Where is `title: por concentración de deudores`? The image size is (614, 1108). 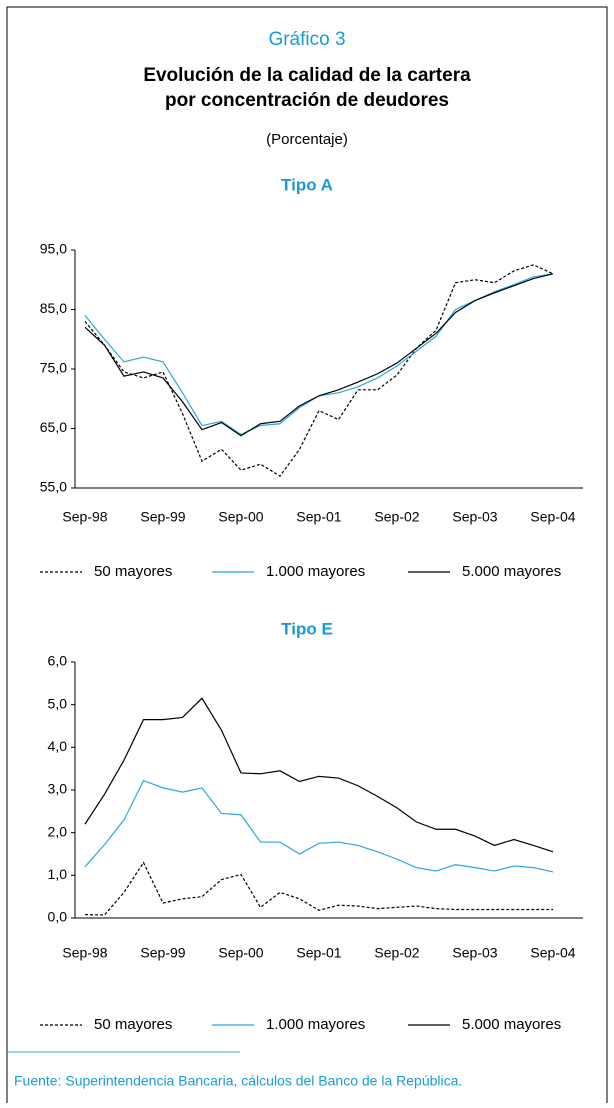 title: por concentración de deudores is located at coordinates (307, 100).